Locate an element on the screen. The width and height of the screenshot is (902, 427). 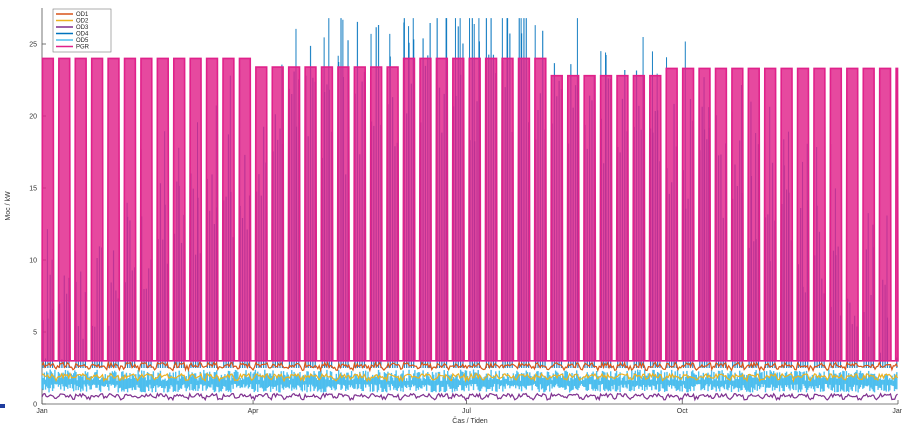
legend-label: OD5 is located at coordinates (82, 41).